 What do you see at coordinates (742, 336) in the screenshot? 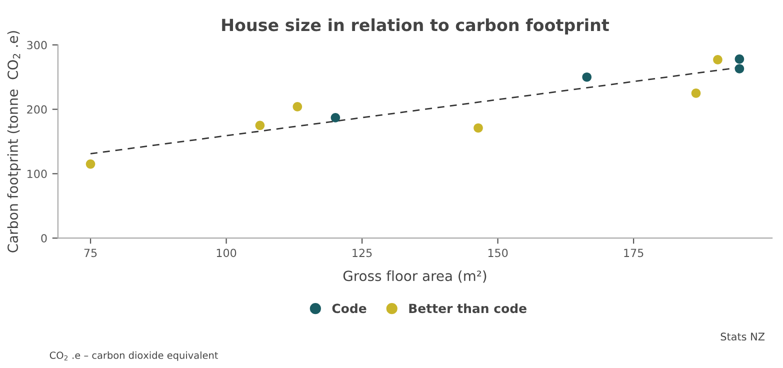
I see `text: Stats NZ` at bounding box center [742, 336].